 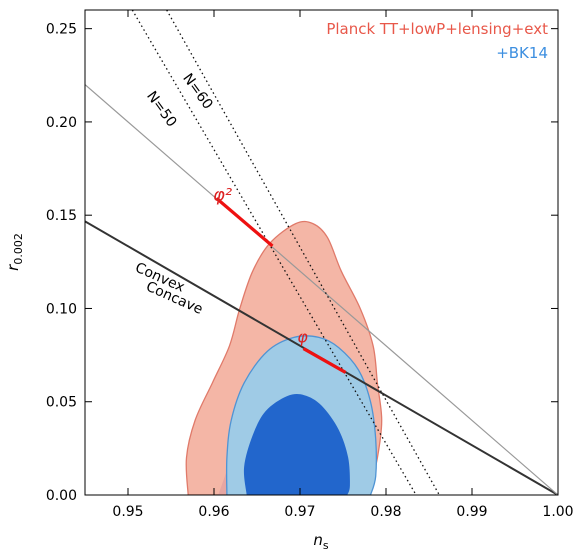 I want to click on y-axis-label-sub: 0.002, so click(x=18, y=249).